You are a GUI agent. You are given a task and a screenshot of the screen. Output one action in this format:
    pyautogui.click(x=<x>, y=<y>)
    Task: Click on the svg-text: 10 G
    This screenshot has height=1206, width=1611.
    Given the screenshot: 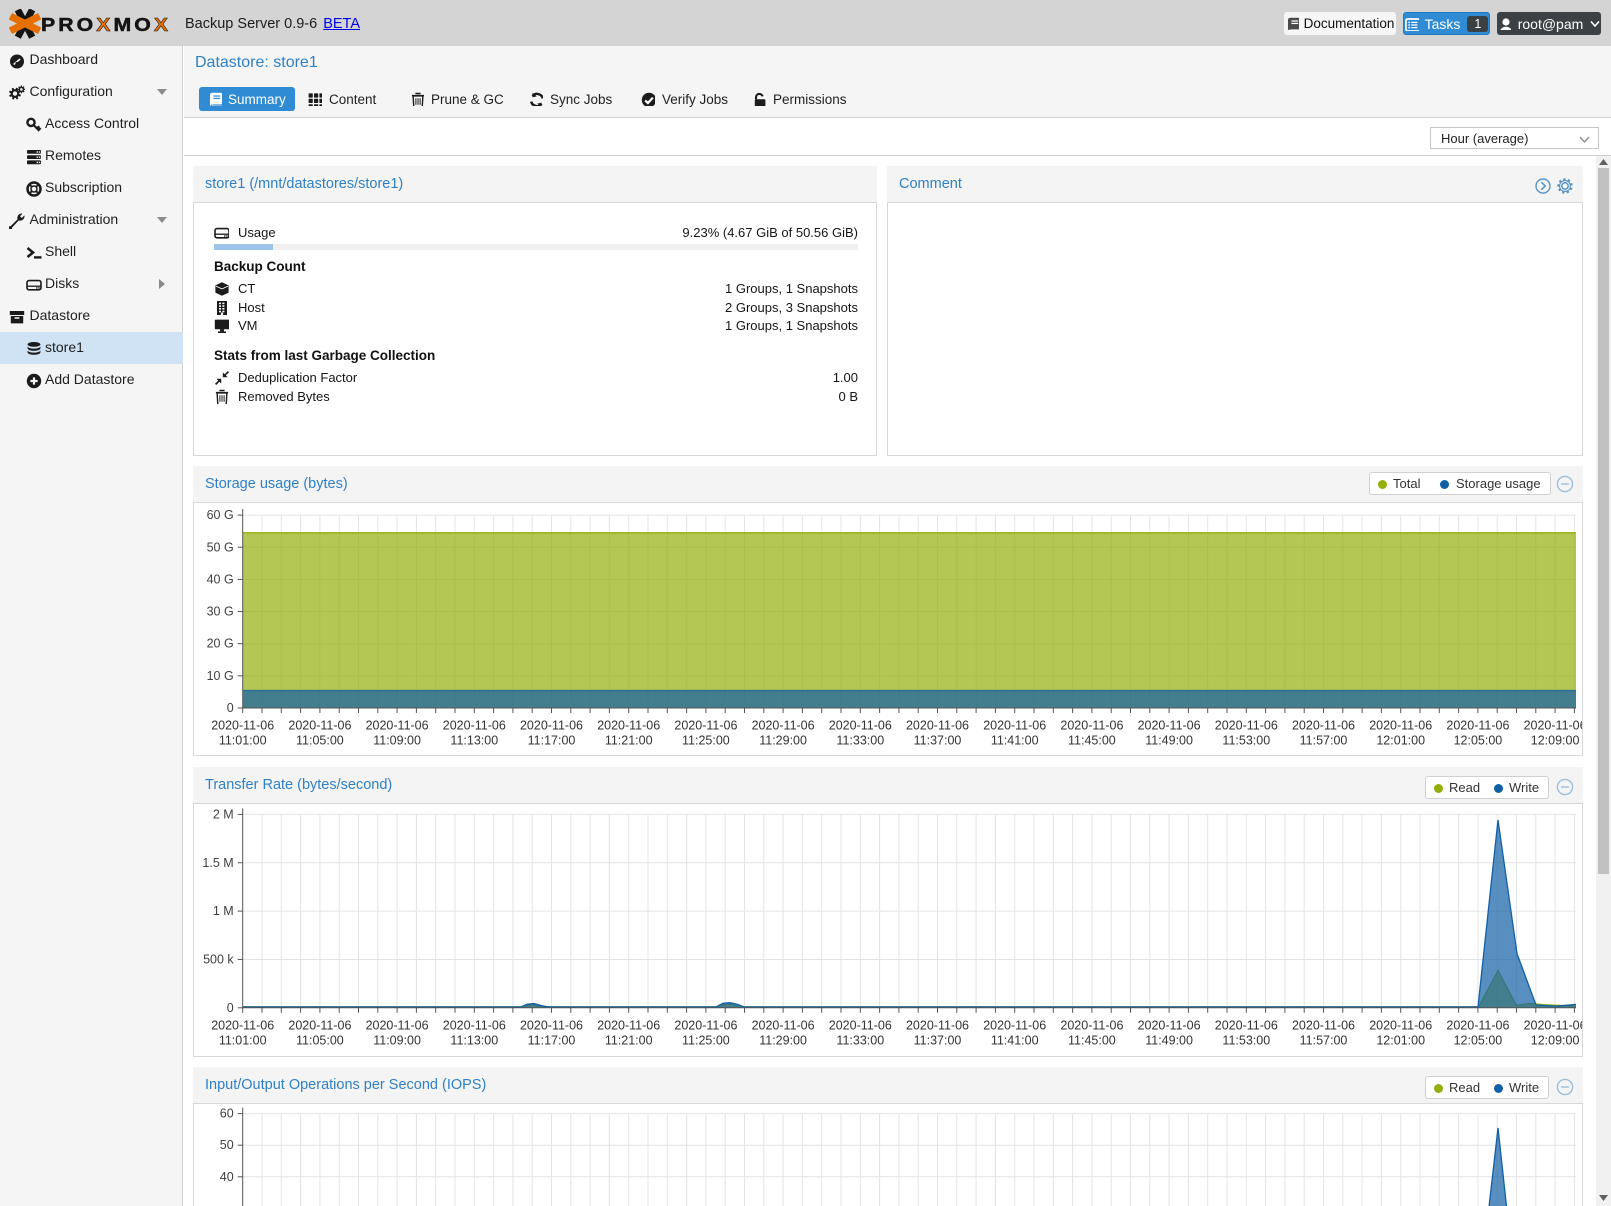 What is the action you would take?
    pyautogui.click(x=220, y=676)
    